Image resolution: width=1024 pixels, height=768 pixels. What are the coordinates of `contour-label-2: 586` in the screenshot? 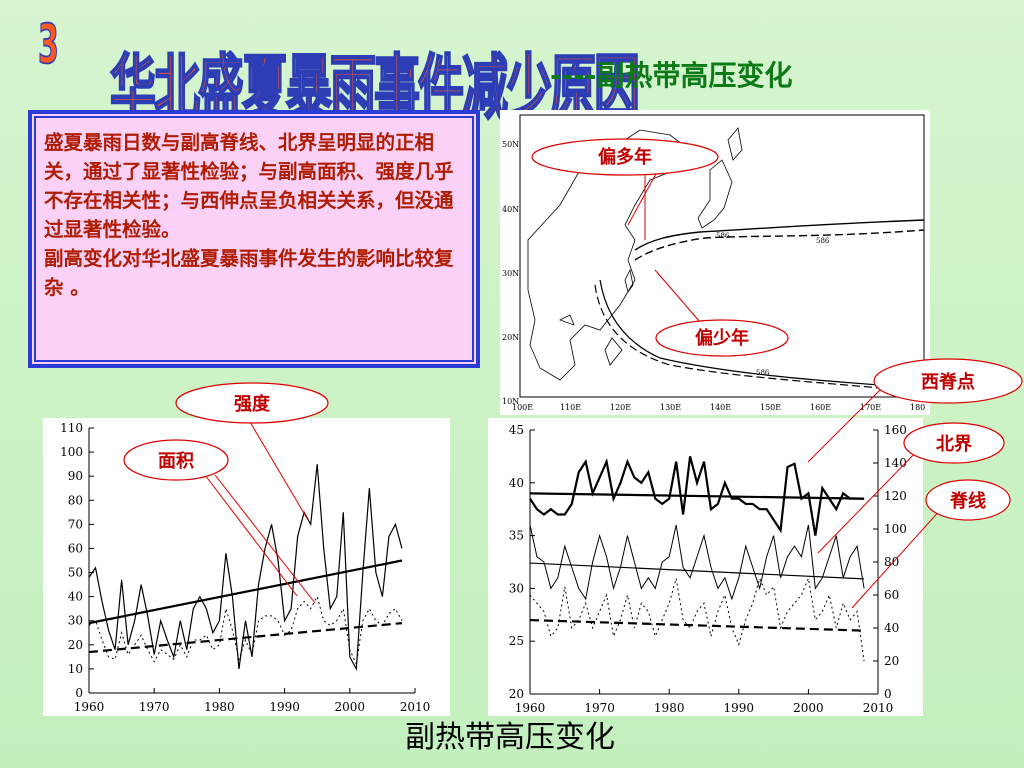 It's located at (823, 241).